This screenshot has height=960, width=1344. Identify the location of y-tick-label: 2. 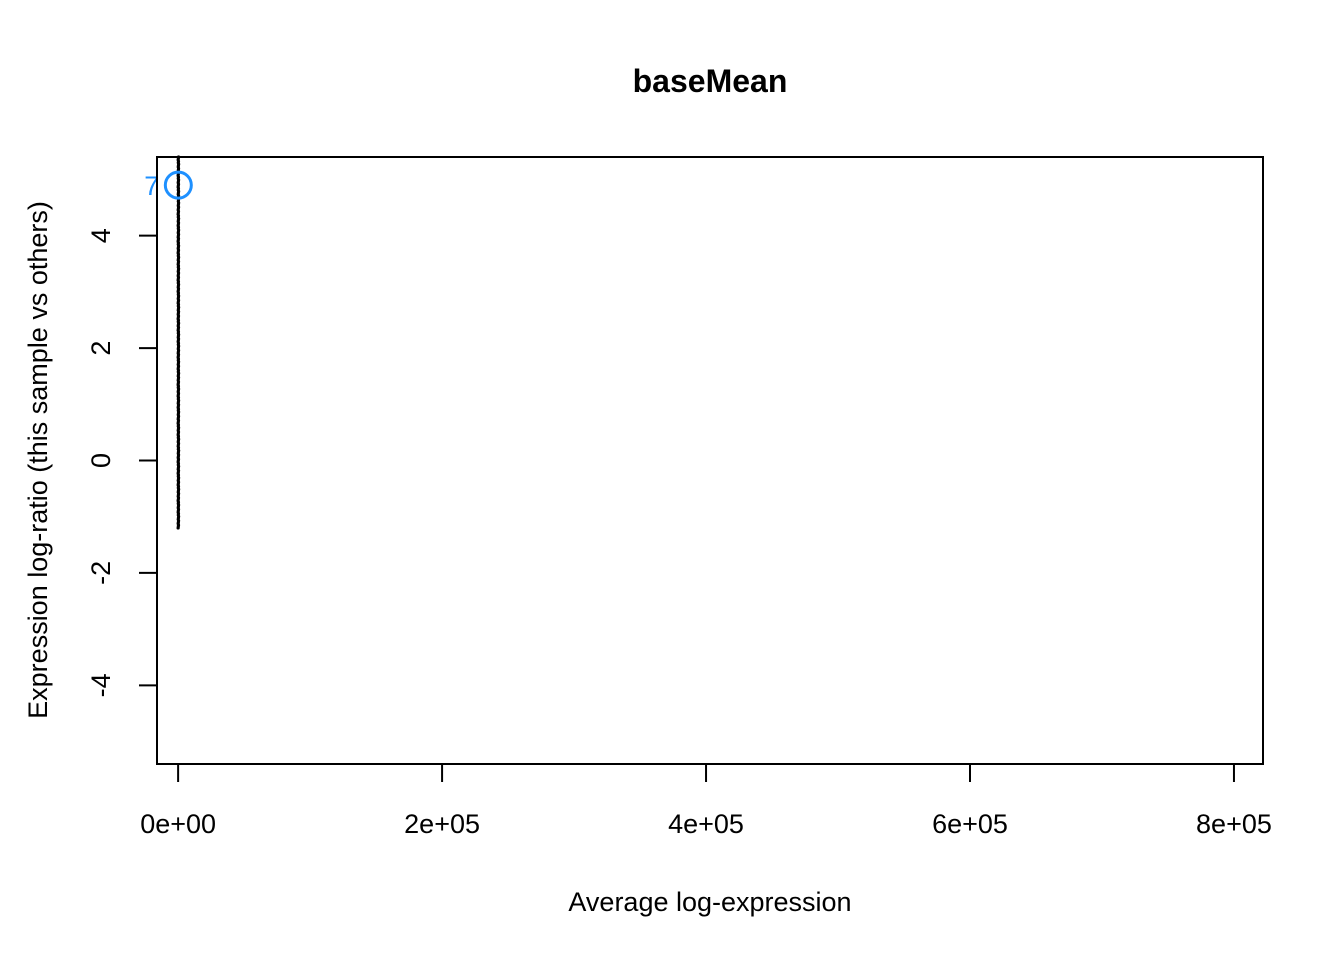
(101, 348).